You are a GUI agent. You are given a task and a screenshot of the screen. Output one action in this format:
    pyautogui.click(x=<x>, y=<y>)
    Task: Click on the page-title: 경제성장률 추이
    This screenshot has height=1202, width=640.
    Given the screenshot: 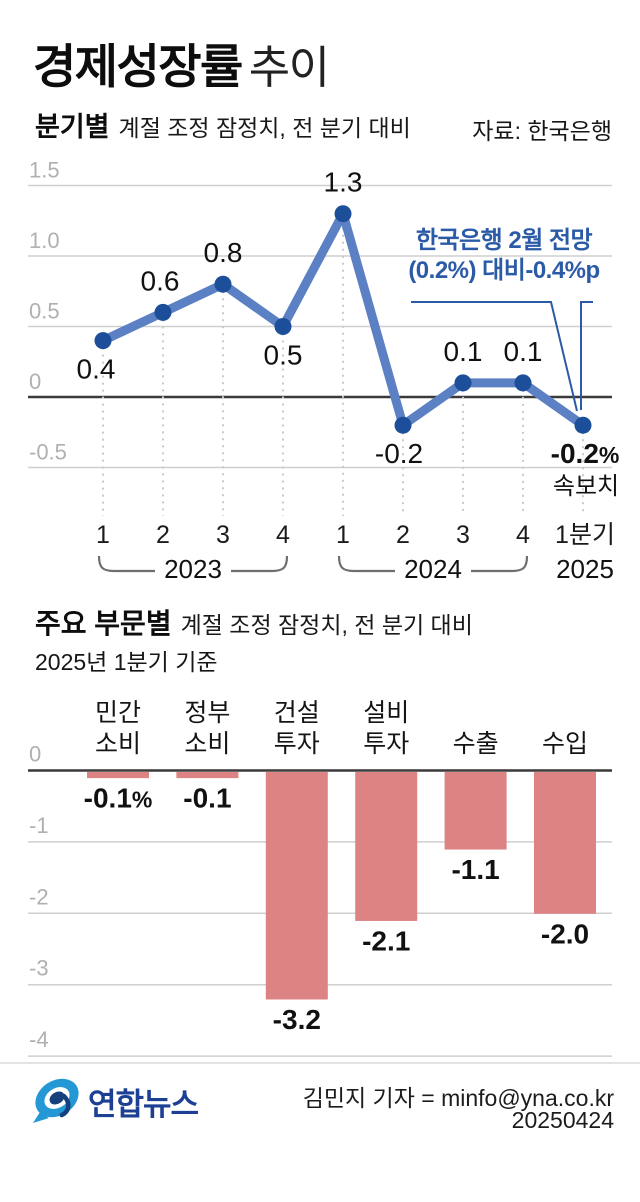 What is the action you would take?
    pyautogui.click(x=181, y=62)
    